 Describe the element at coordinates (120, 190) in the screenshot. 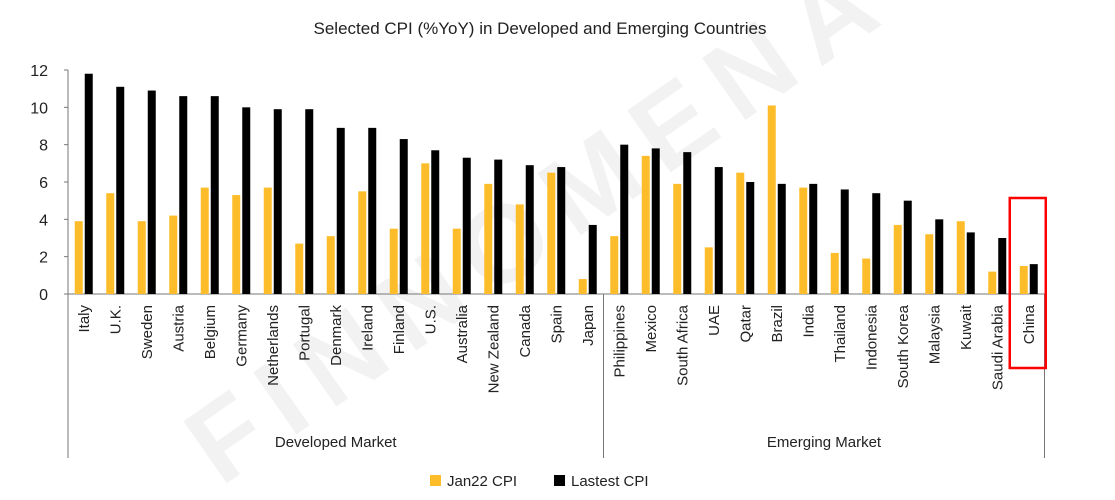

I see `bar-latest-u-k-` at that location.